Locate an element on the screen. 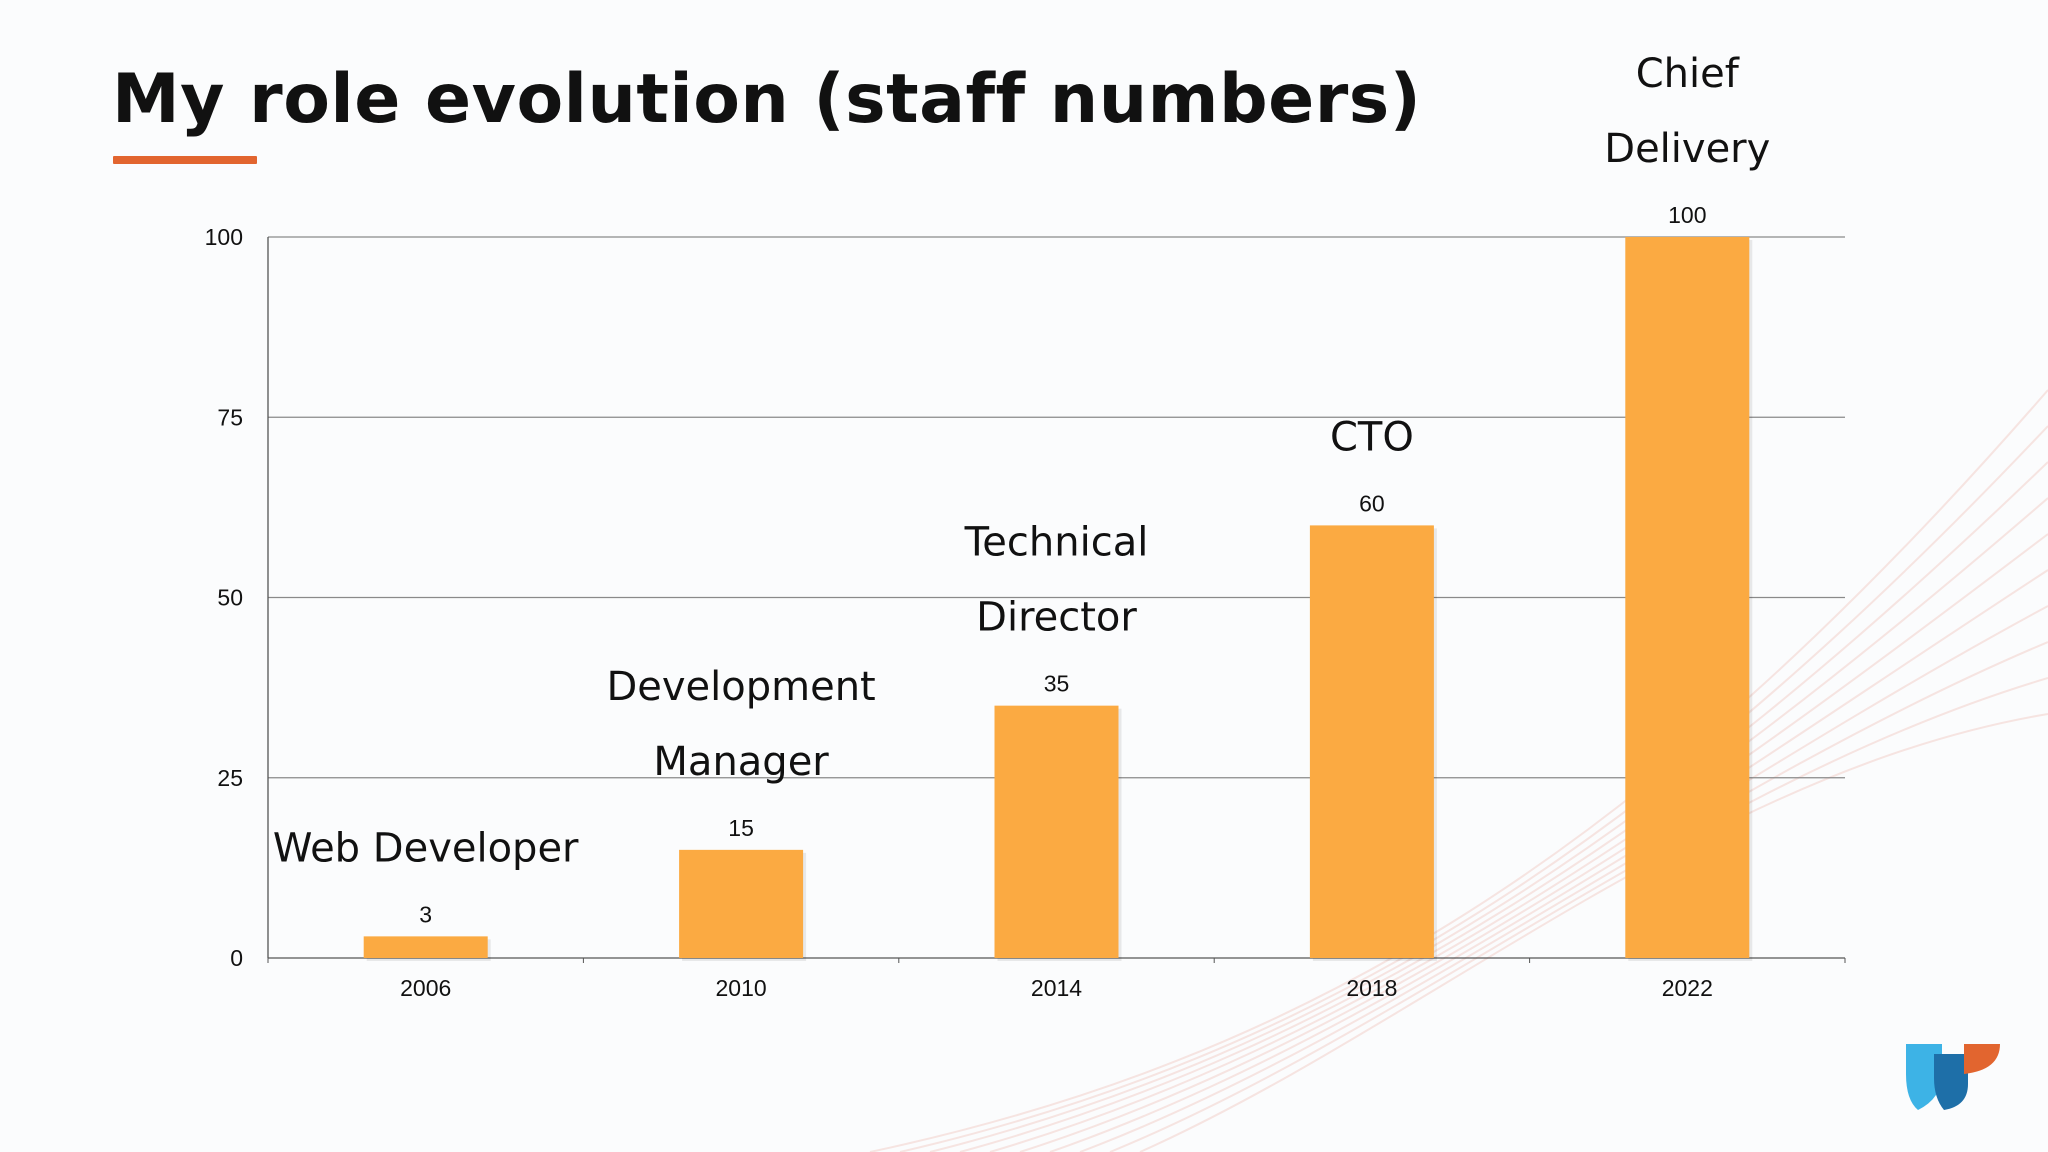 The image size is (2048, 1152). role-annotation: Chief is located at coordinates (1688, 74).